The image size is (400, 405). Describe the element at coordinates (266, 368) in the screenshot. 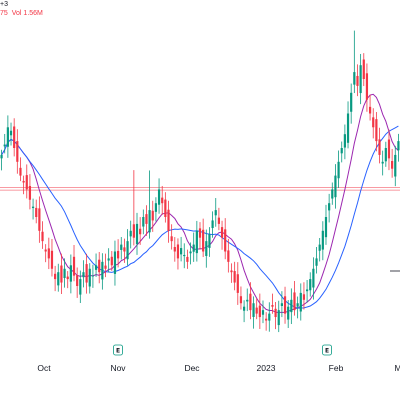

I see `x-axis-label: 2023` at that location.